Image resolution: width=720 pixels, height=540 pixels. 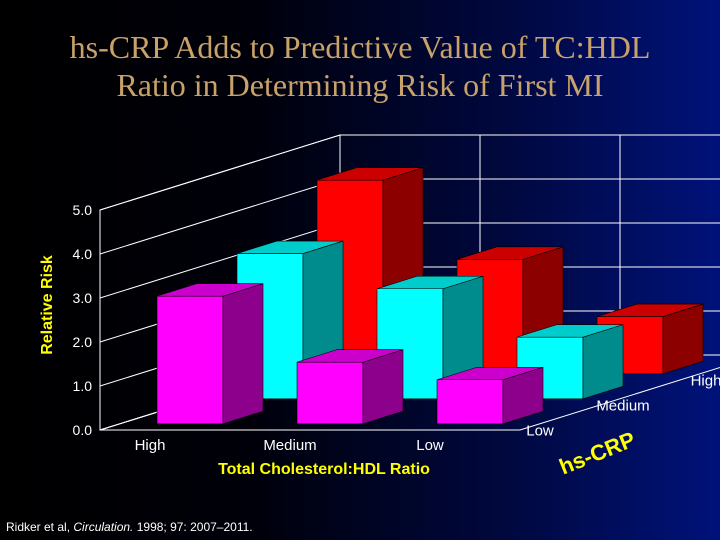 I want to click on y-tick-label: 0.0, so click(x=83, y=430).